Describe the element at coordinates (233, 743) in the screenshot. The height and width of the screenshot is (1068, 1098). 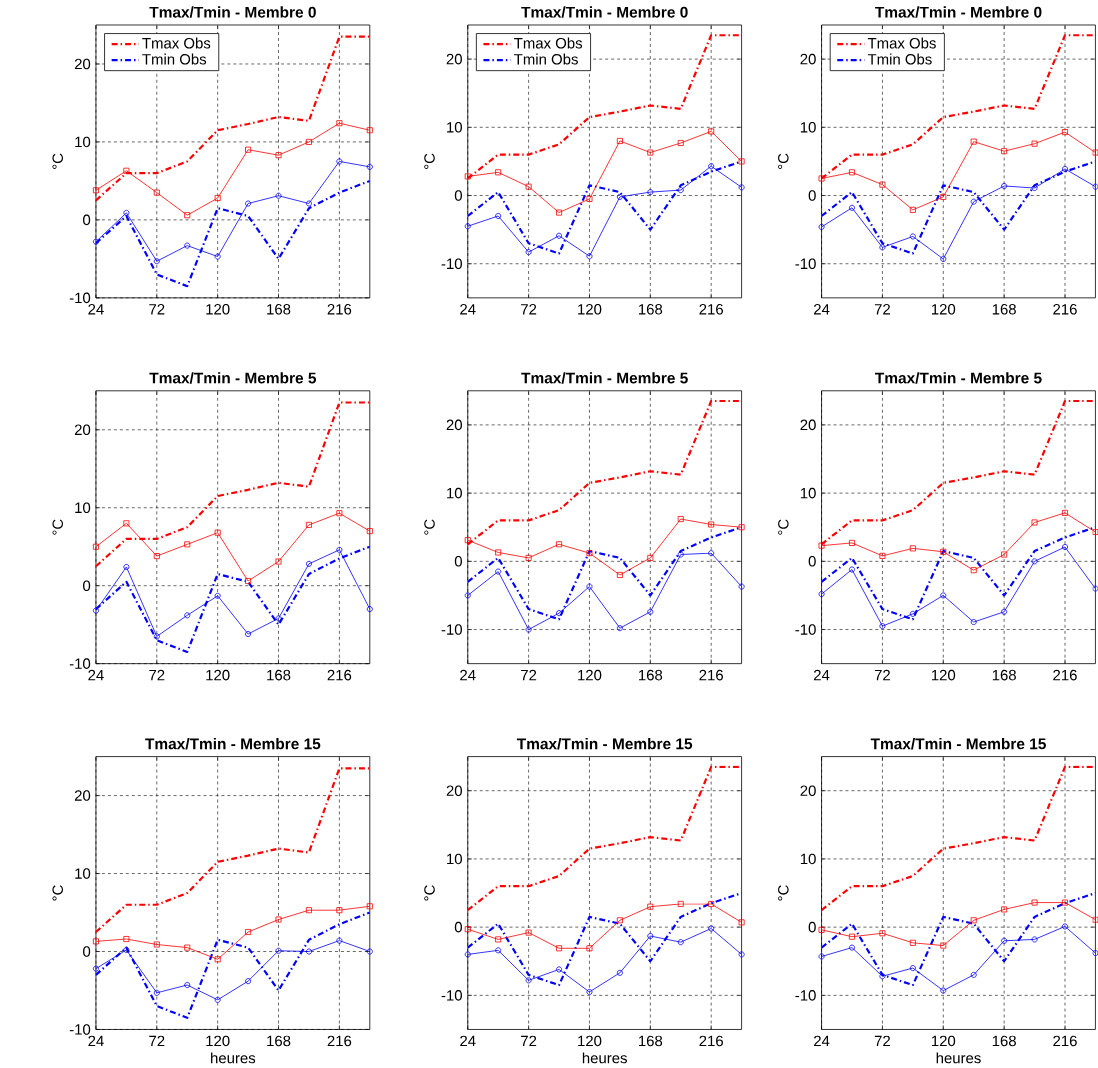
I see `chart-title: Tmax/Tmin - Membre 15` at that location.